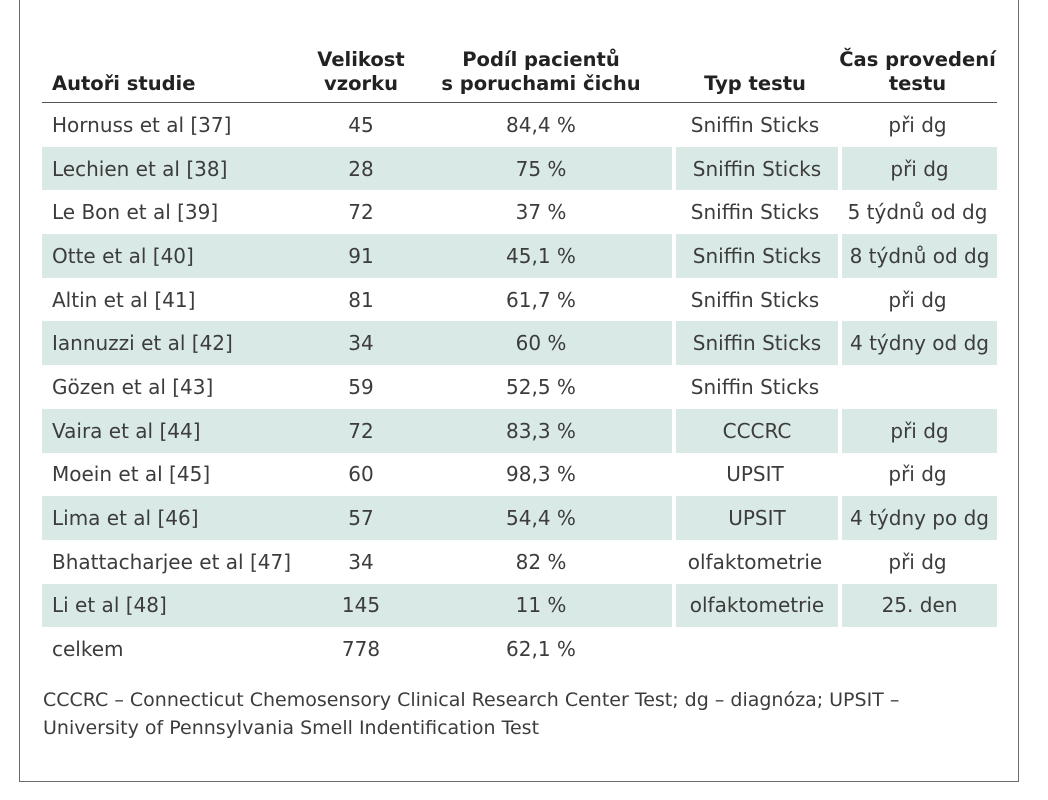 This screenshot has width=1048, height=800. I want to click on cell-size: 57, so click(361, 518).